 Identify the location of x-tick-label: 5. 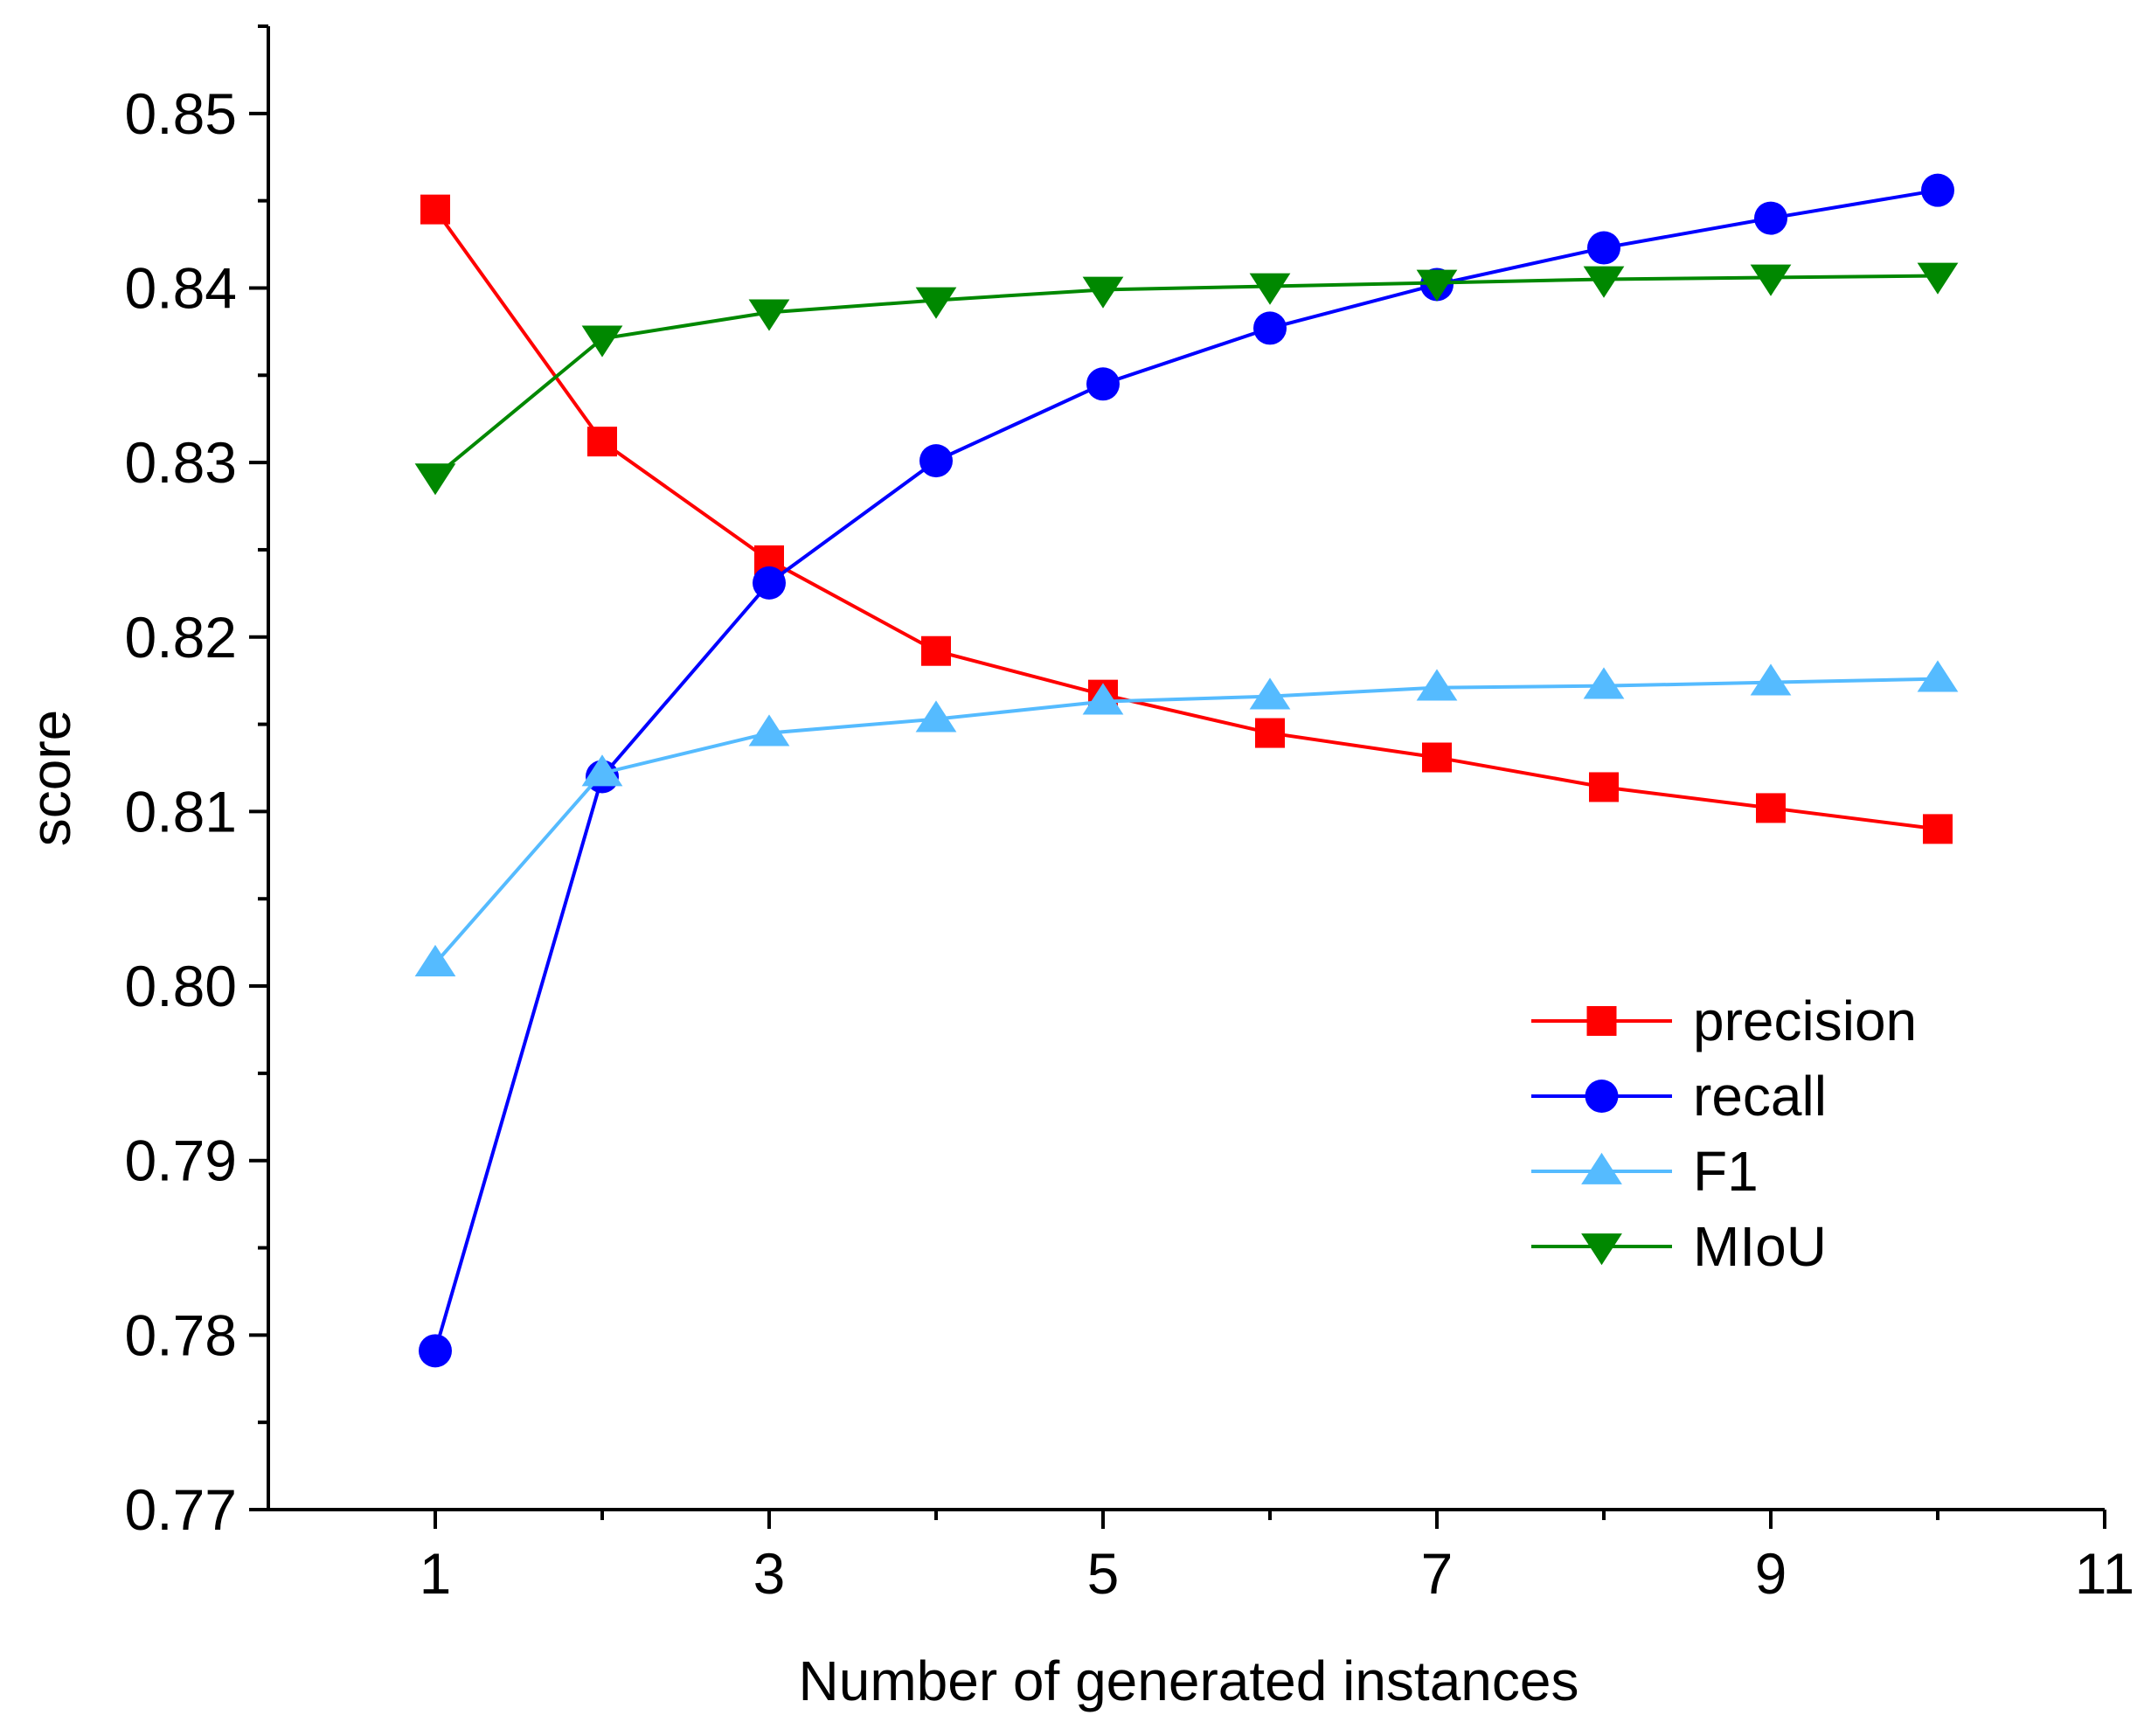
(1103, 1573).